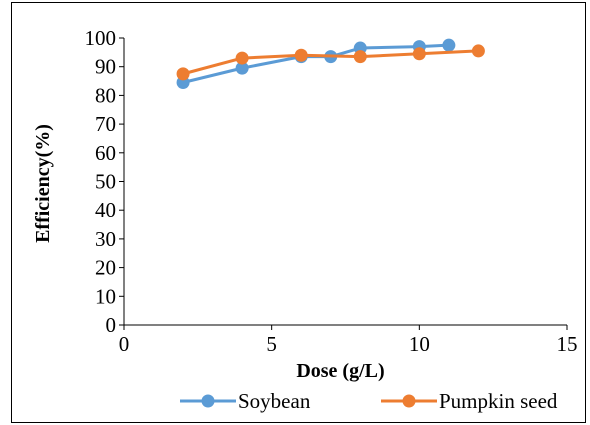  I want to click on x-tick-label: 5, so click(271, 344).